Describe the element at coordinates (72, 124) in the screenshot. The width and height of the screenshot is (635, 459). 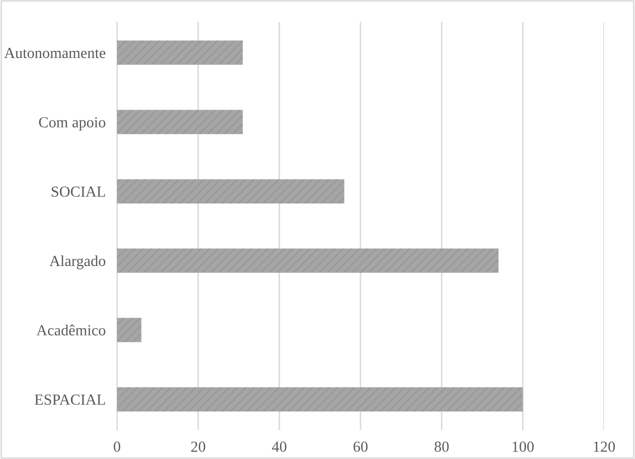
I see `y-tick-label: Com apoio` at that location.